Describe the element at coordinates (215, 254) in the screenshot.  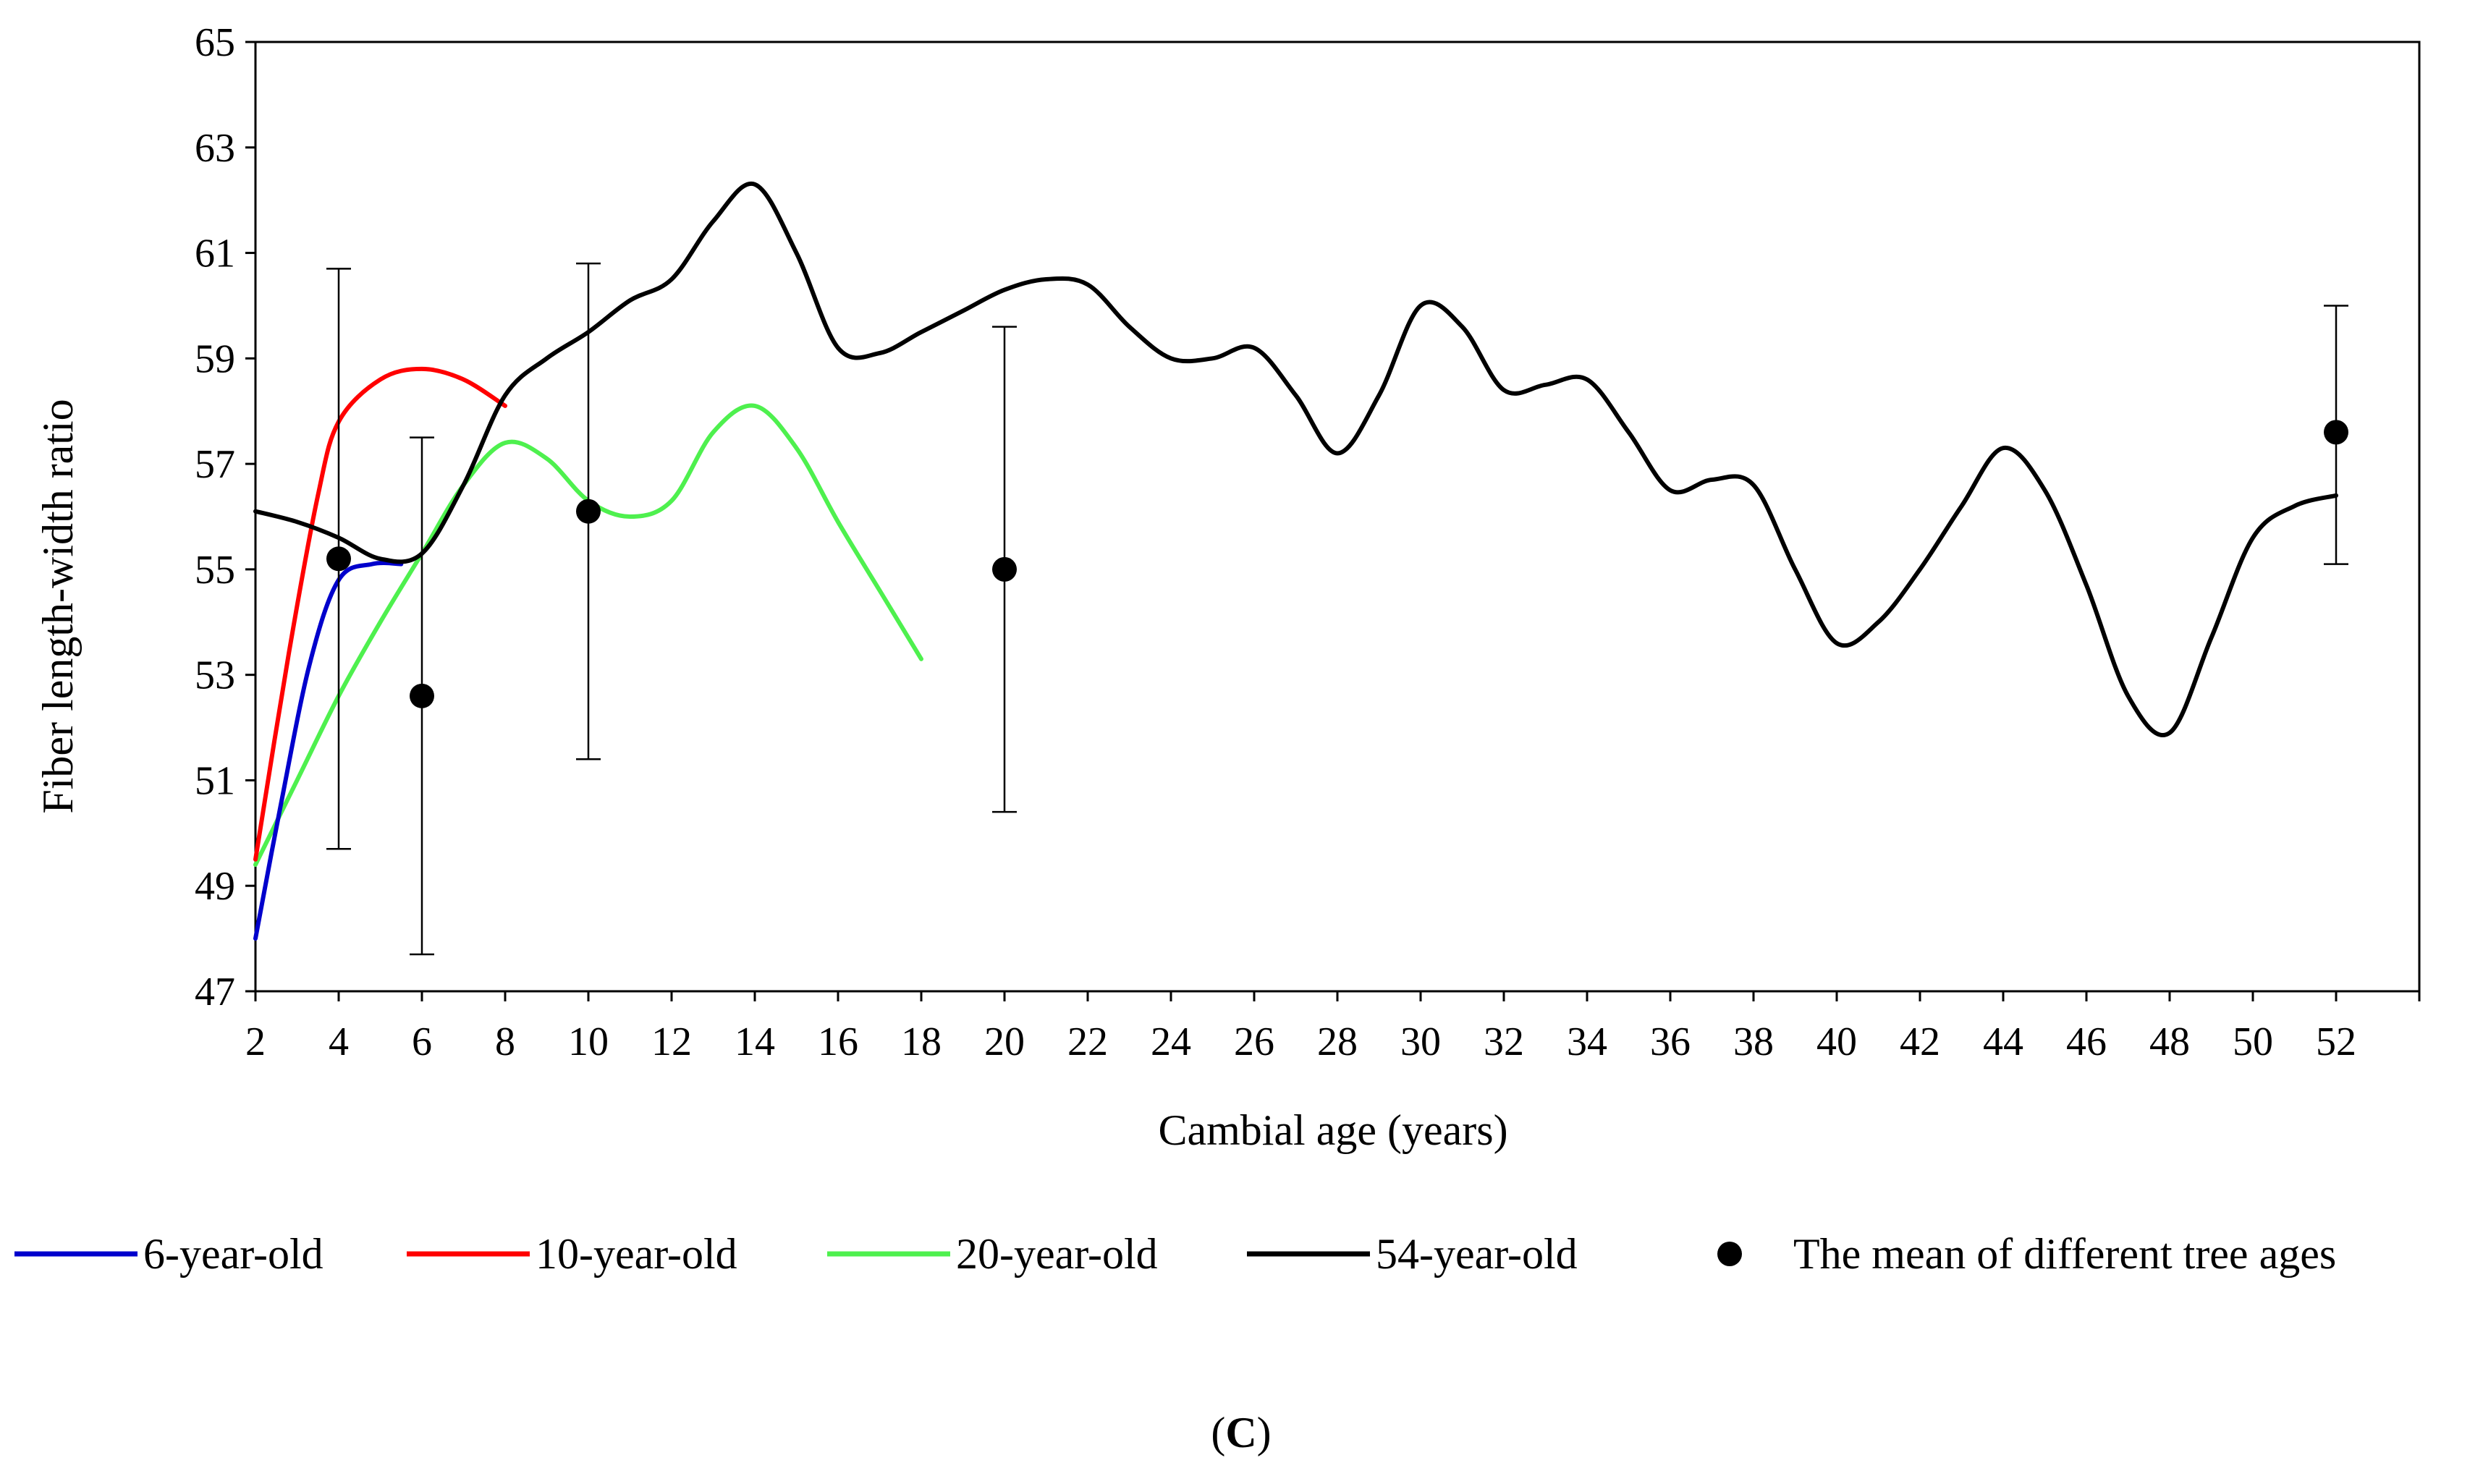
I see `y-tick-label: 61` at that location.